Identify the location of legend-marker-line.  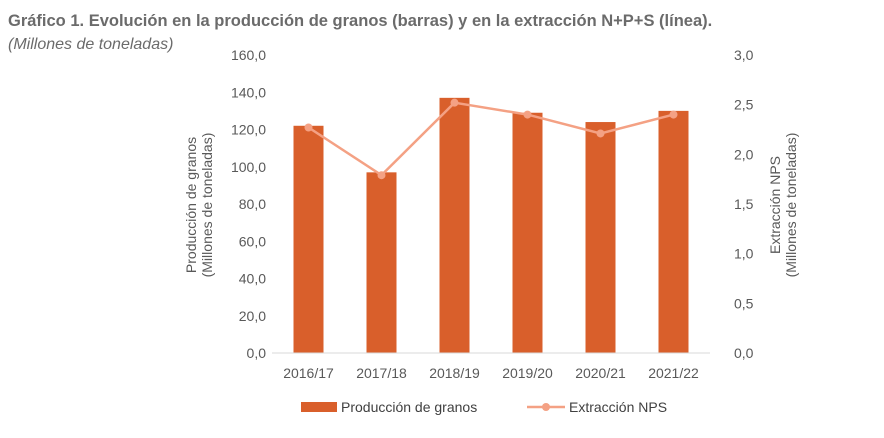
(546, 407).